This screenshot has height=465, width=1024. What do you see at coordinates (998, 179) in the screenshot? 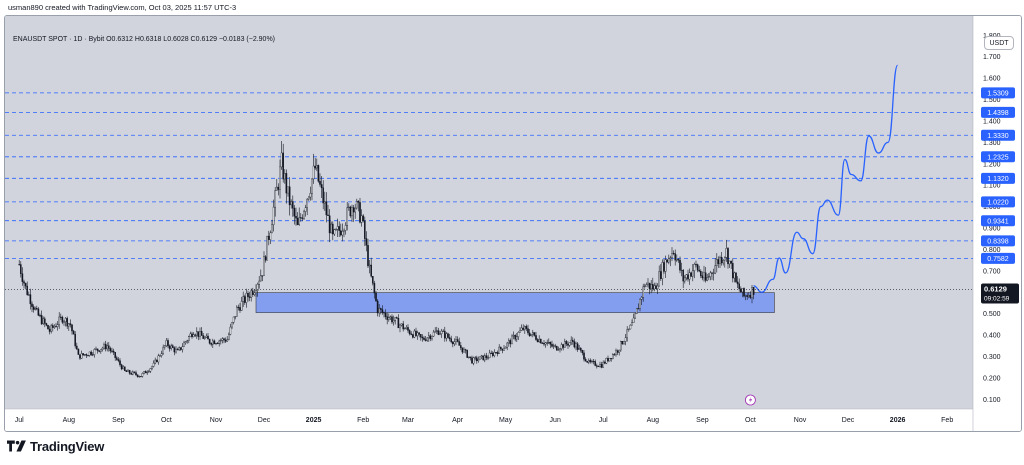
I see `level-tag-label: 1.1320` at bounding box center [998, 179].